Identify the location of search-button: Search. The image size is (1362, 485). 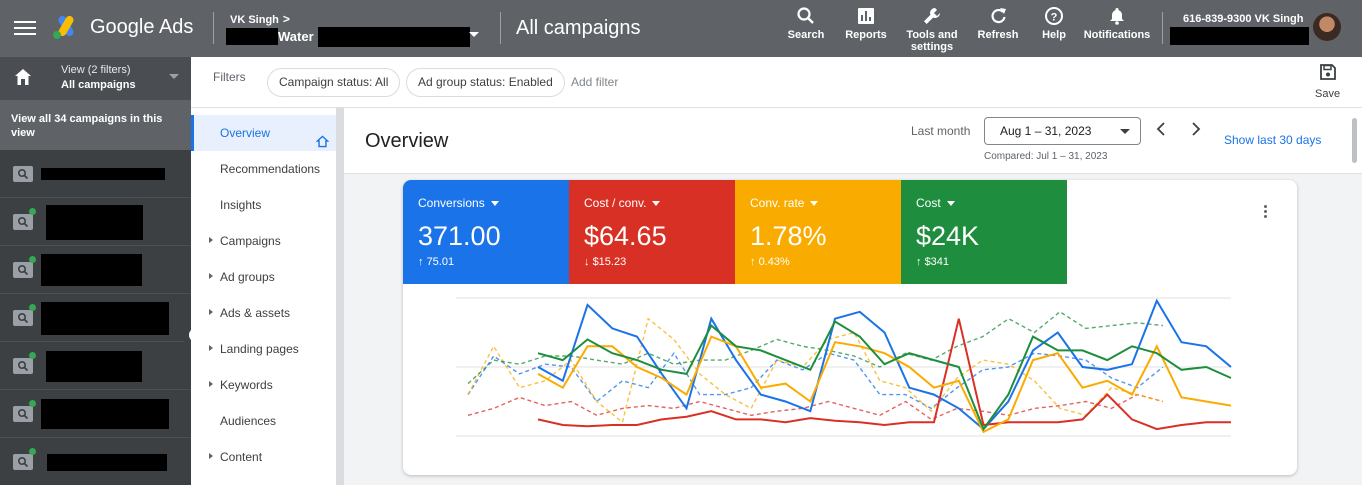
(806, 22).